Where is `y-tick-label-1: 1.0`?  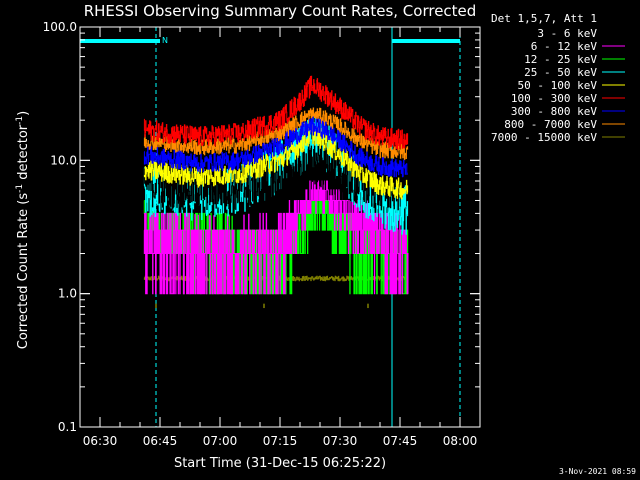 y-tick-label-1: 1.0 is located at coordinates (67, 294).